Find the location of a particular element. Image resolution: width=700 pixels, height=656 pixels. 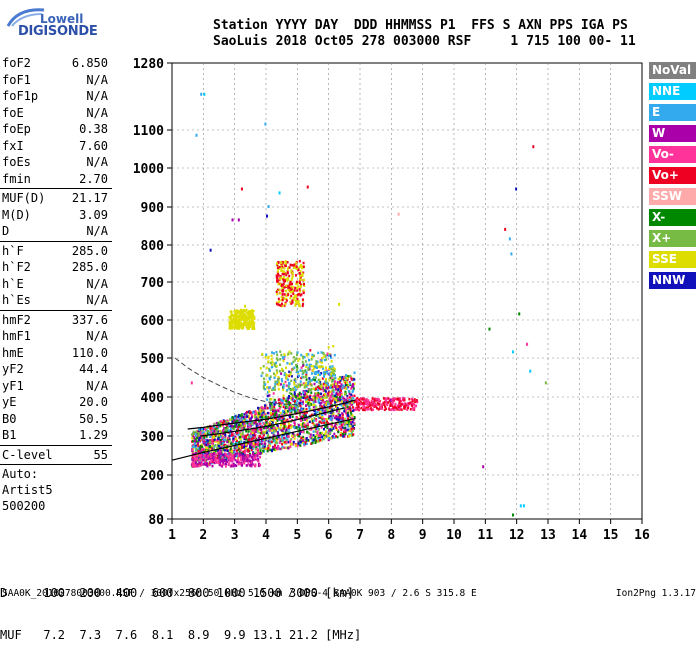

param-name: foEp is located at coordinates (16, 129).